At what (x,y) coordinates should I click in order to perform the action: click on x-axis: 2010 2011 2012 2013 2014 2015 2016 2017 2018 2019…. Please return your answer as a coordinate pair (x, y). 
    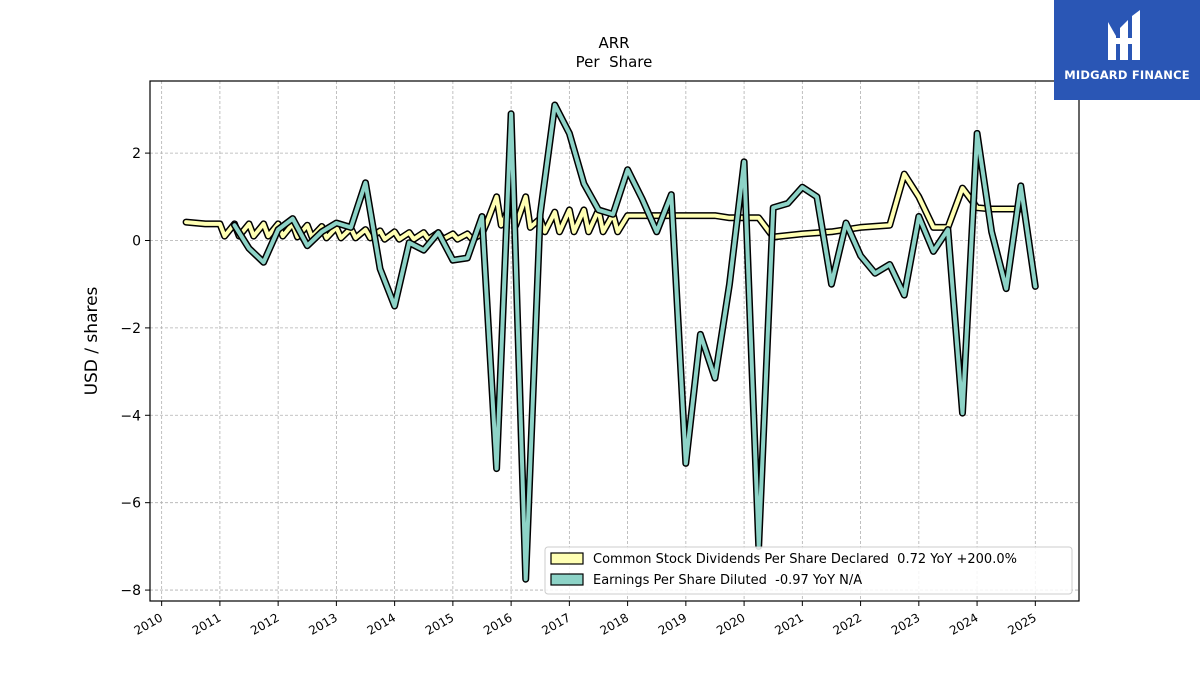
    Looking at the image, I should click on (585, 619).